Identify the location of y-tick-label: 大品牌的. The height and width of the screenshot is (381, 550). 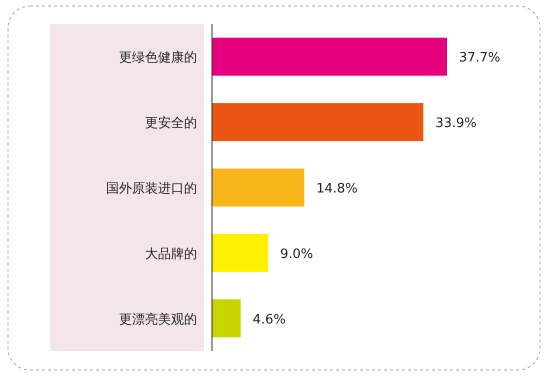
(171, 254).